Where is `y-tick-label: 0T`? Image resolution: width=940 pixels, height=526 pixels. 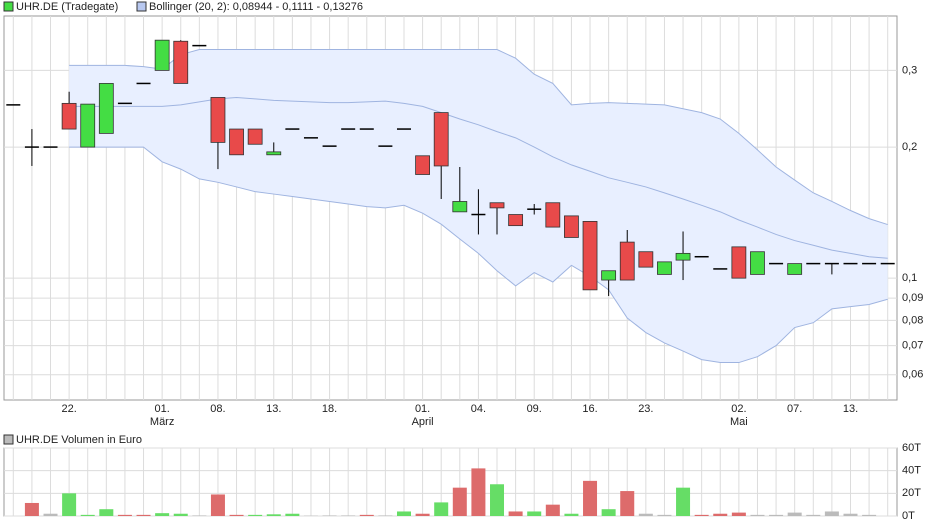 y-tick-label: 0T is located at coordinates (908, 516).